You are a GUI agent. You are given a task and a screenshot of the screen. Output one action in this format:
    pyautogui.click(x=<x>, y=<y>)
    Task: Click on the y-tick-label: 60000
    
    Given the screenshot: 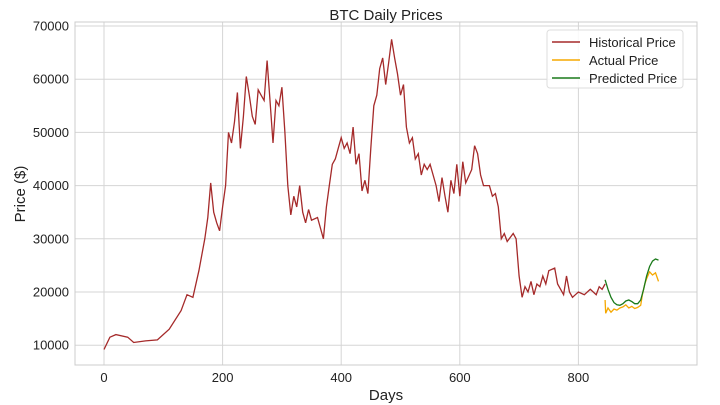 What is the action you would take?
    pyautogui.click(x=51, y=79)
    